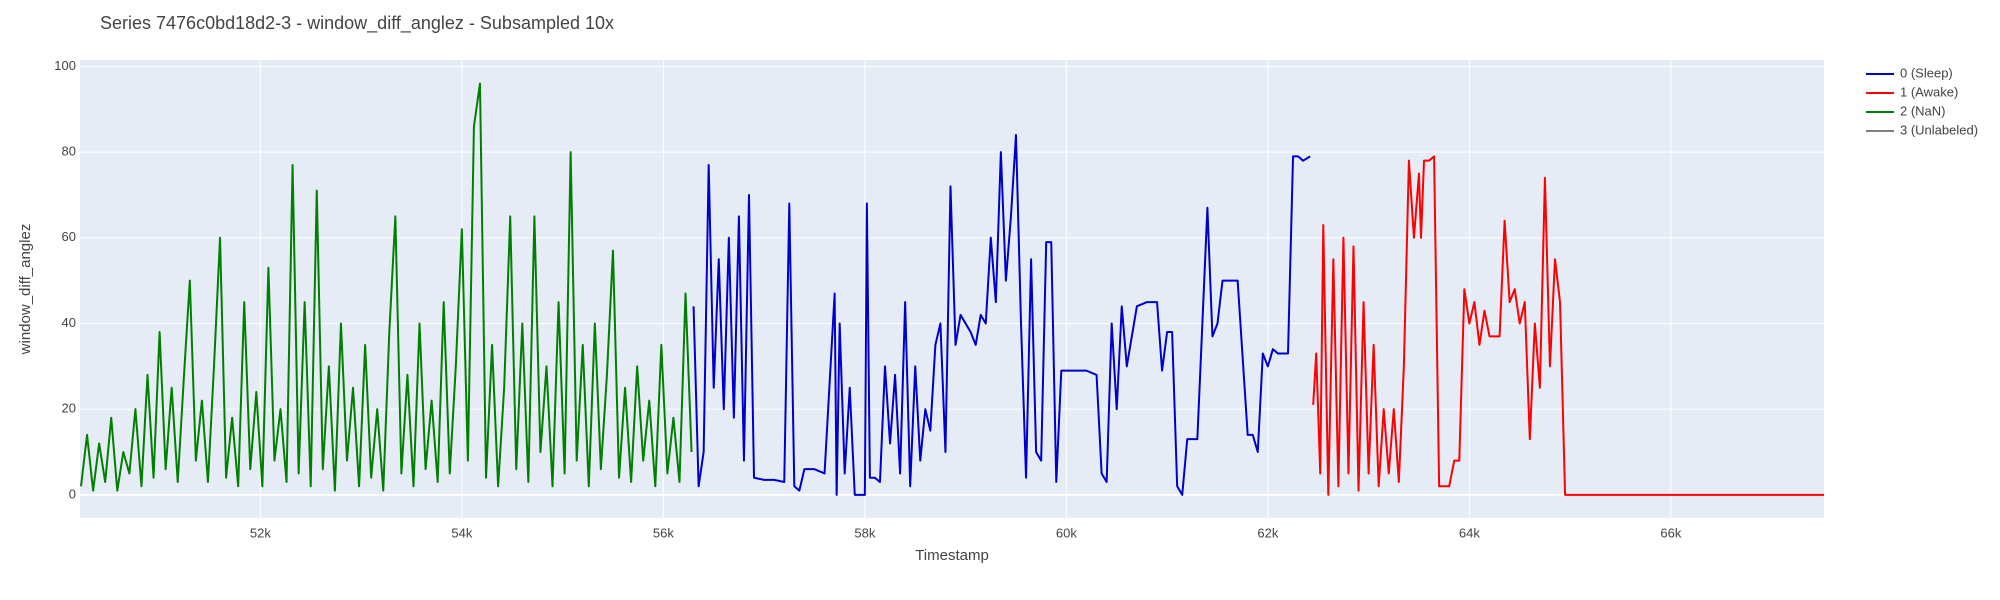  What do you see at coordinates (260, 532) in the screenshot?
I see `x-tick-label: 52k` at bounding box center [260, 532].